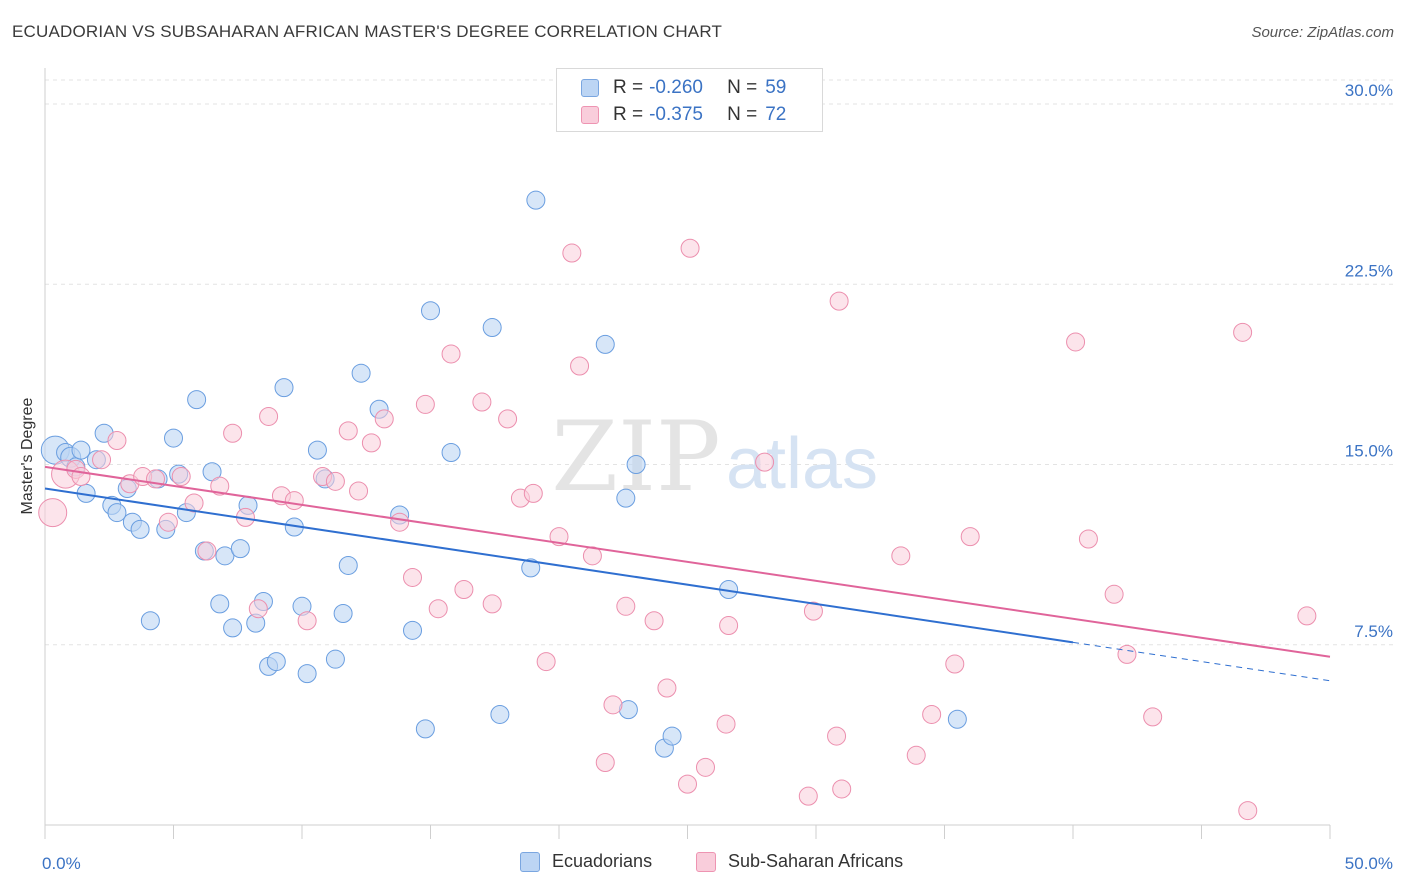 This screenshot has height=892, width=1406. What do you see at coordinates (689, 100) in the screenshot?
I see `correlation-legend: R = -0.260 N = 59 R = -0.375 N = 72` at bounding box center [689, 100].